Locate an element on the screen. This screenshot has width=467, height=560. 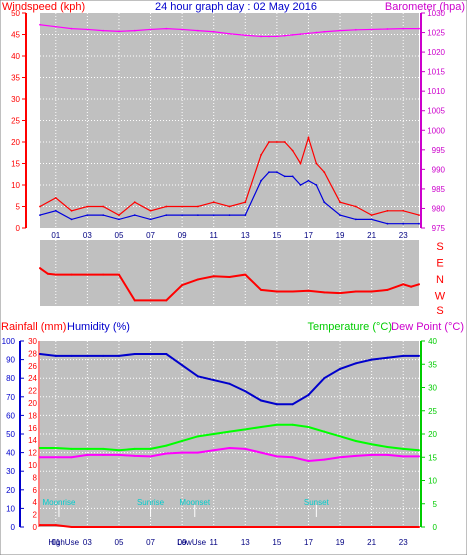
rainfall-axis-title: Rainfall (mm) is located at coordinates (33, 327).